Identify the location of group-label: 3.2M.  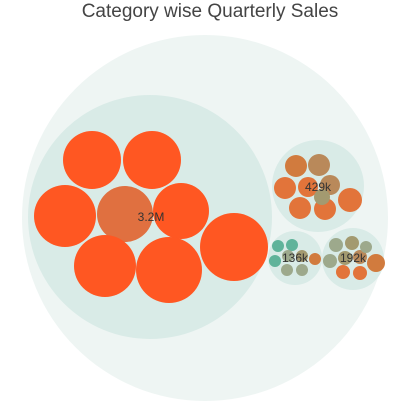
(151, 217).